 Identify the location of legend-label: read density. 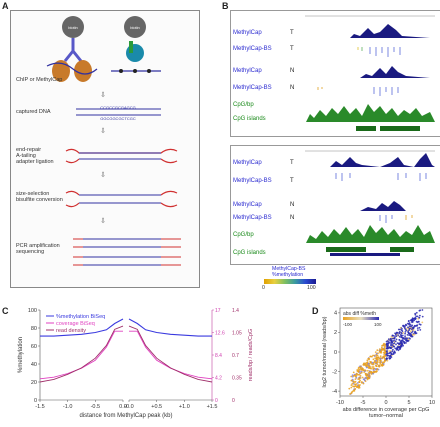
(71, 331).